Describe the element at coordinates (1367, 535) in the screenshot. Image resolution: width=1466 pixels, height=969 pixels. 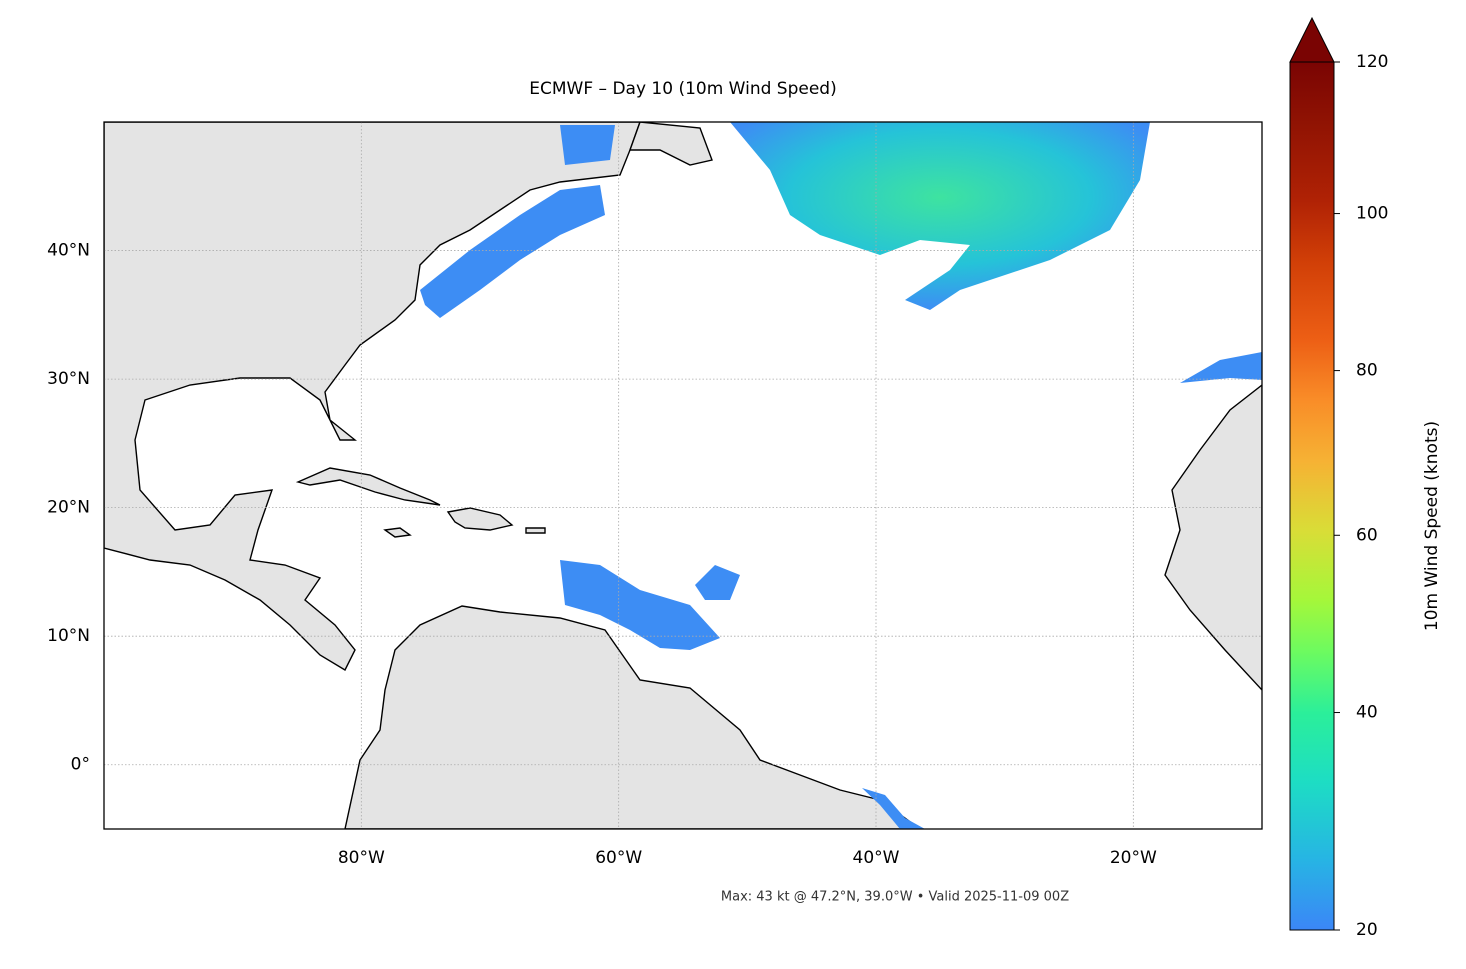
I see `colorbar-tick-label: 60` at that location.